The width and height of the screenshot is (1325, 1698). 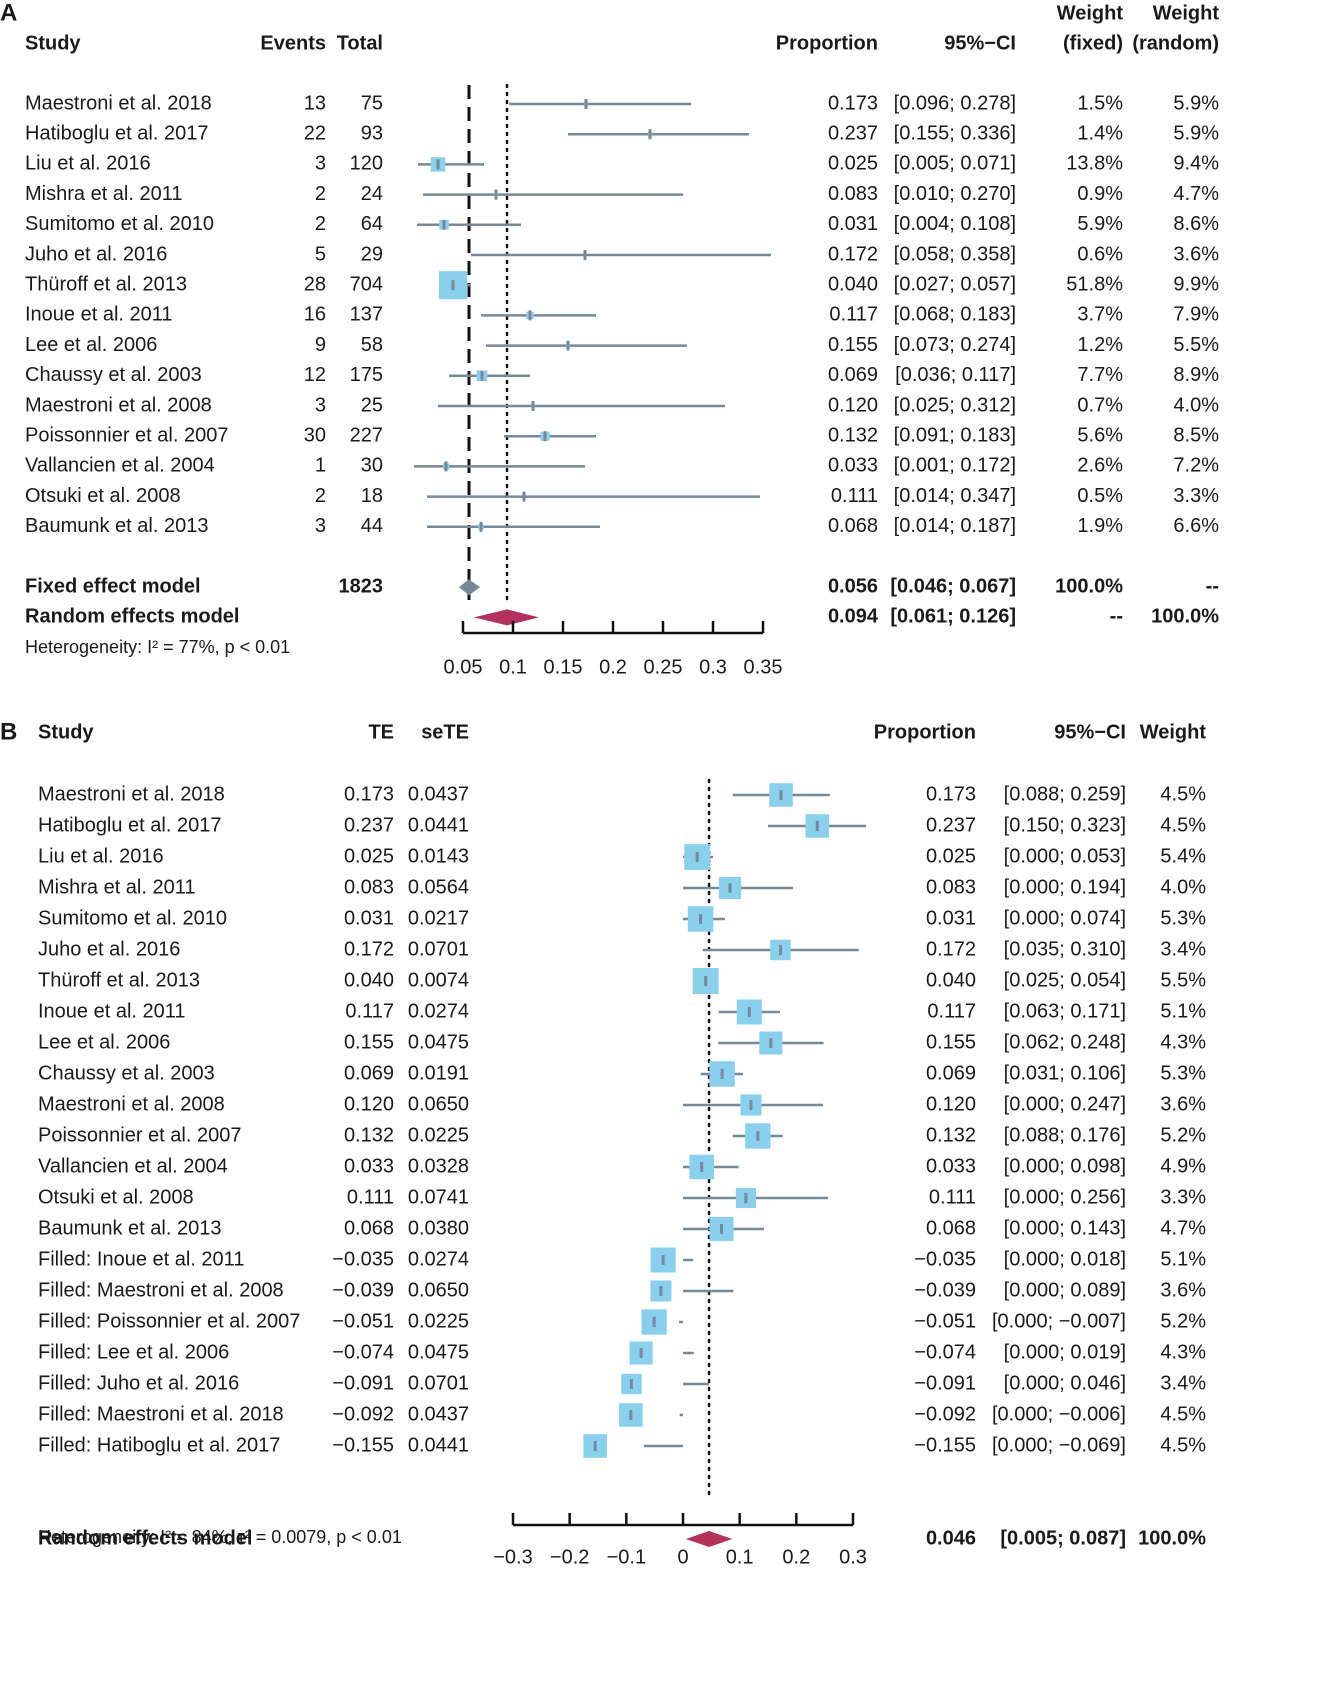 I want to click on heterogeneity: Heterogeneity: I² = 77%, p < 0.01, so click(x=157, y=647).